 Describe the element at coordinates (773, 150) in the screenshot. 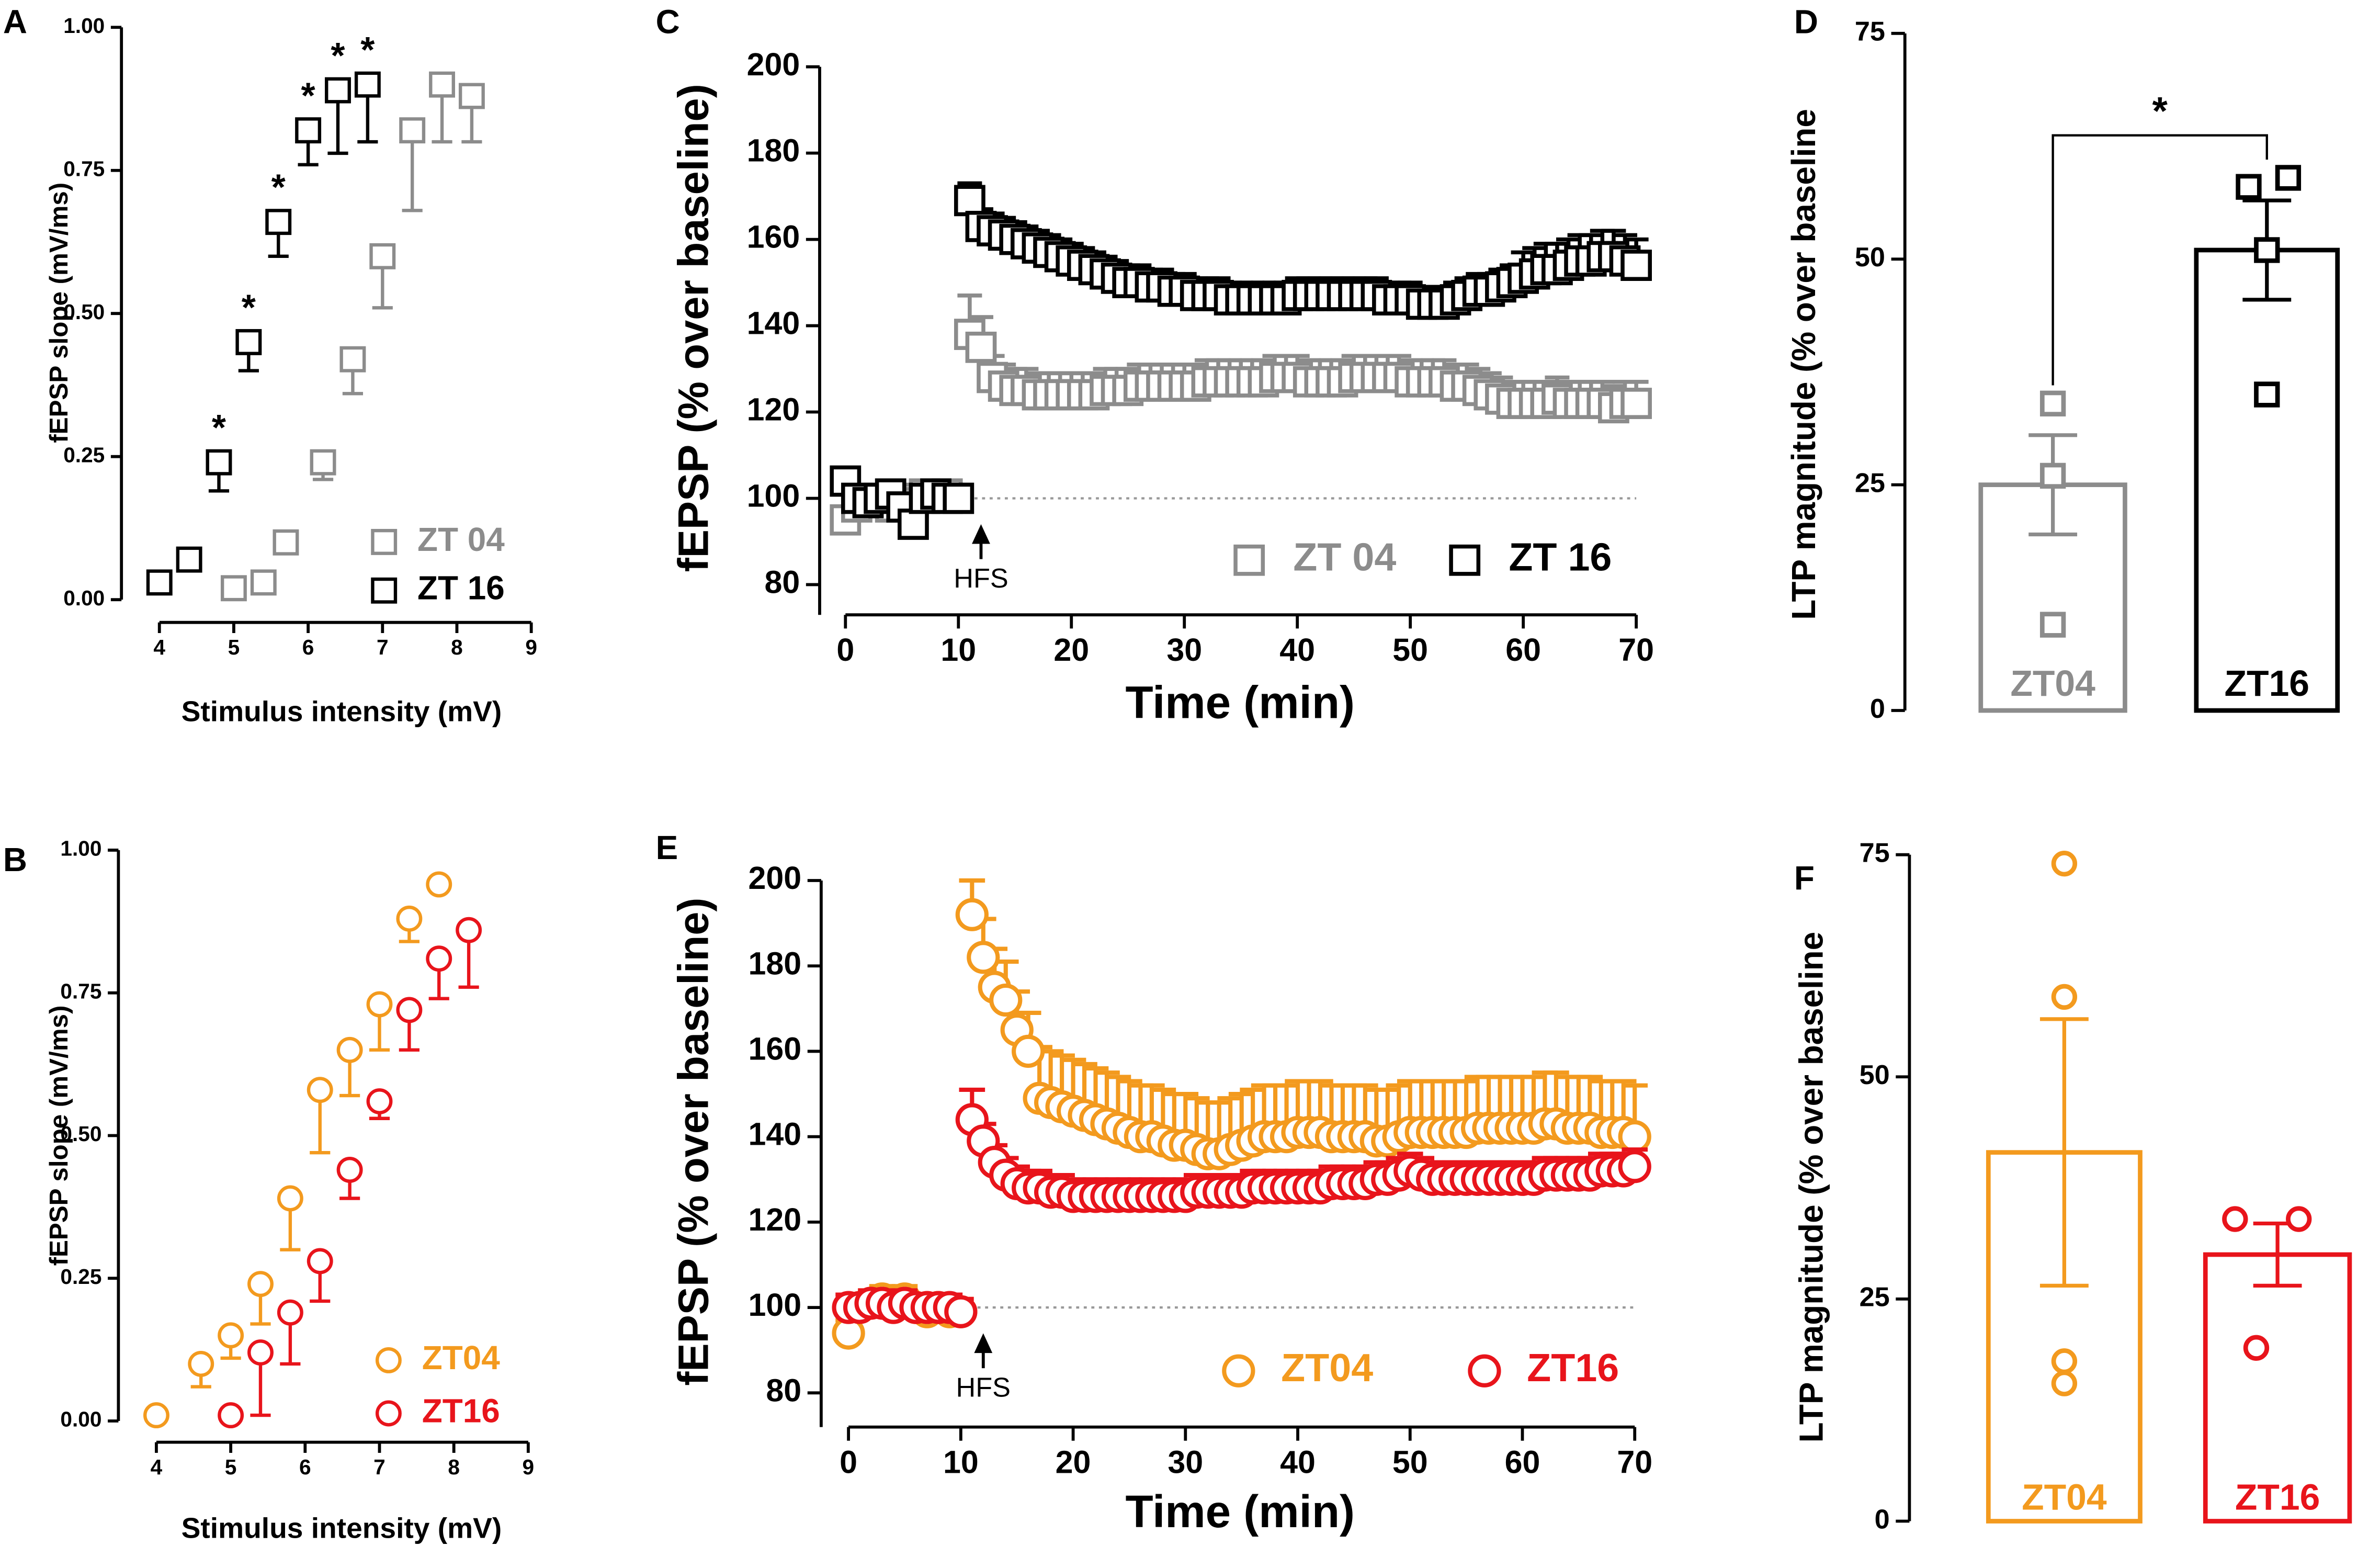

I see `y-tick-label: 180` at that location.